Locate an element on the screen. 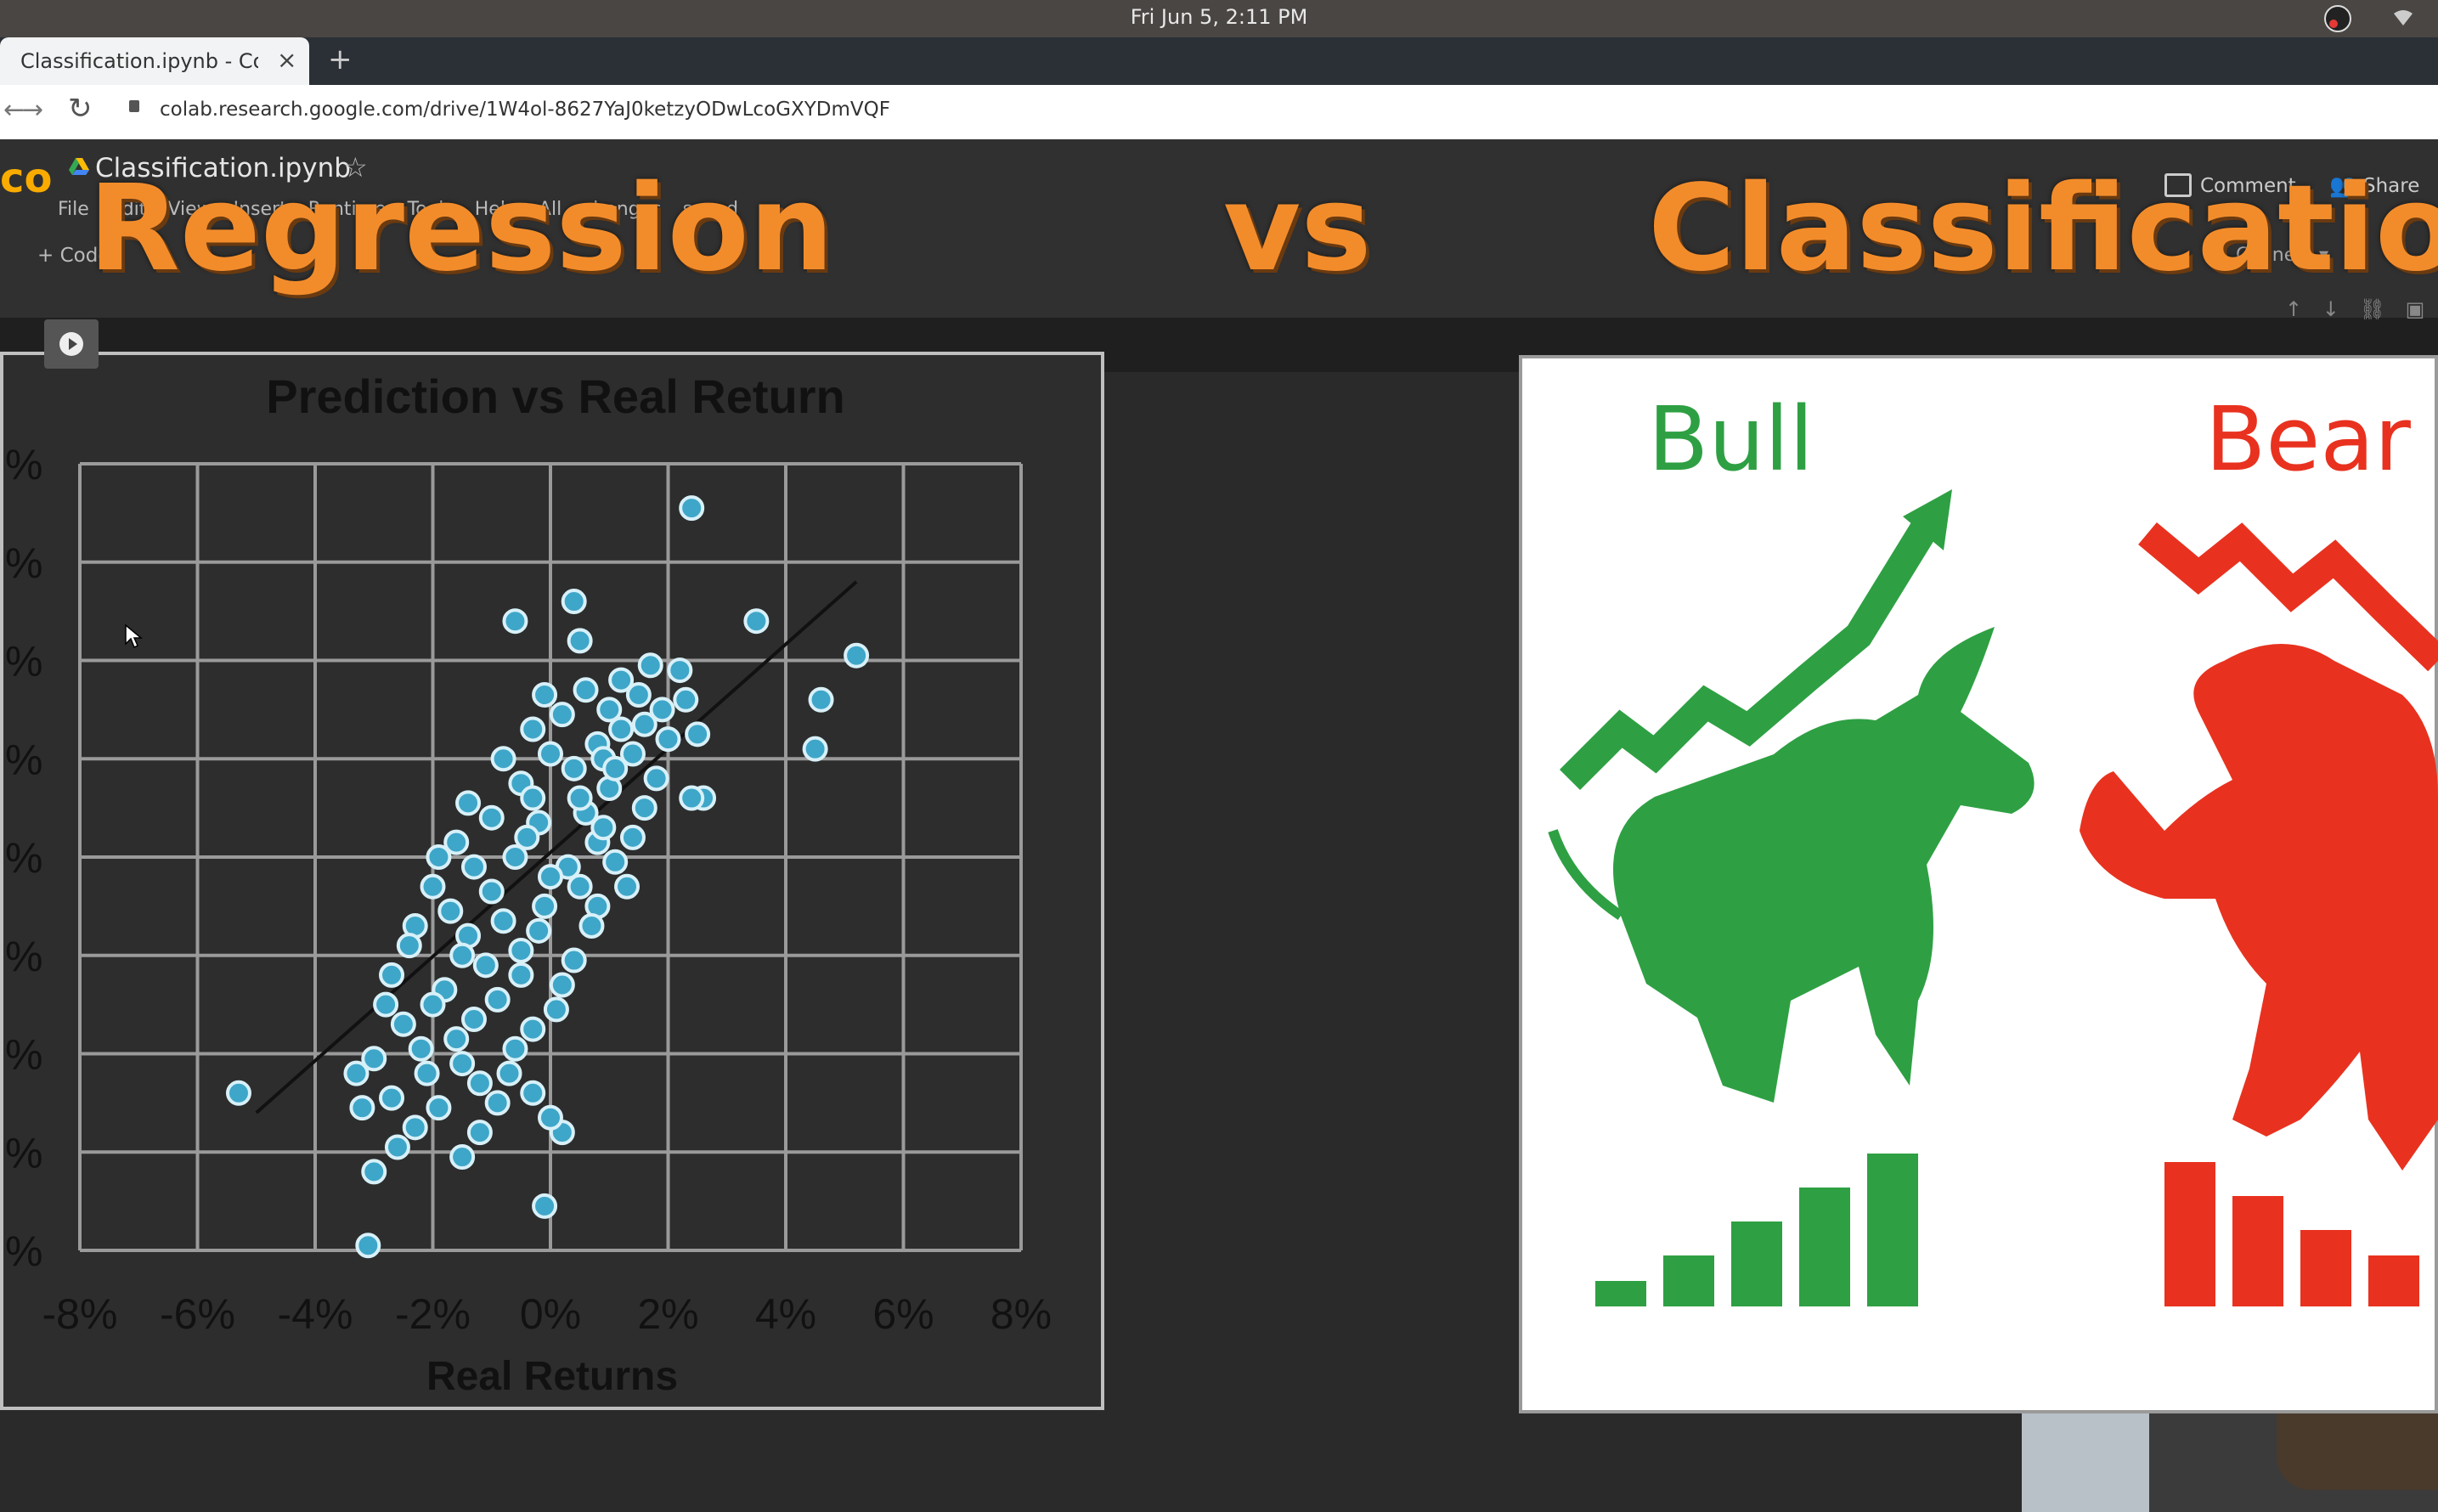 The height and width of the screenshot is (1512, 2438). x-tick-label: 0% is located at coordinates (550, 1314).